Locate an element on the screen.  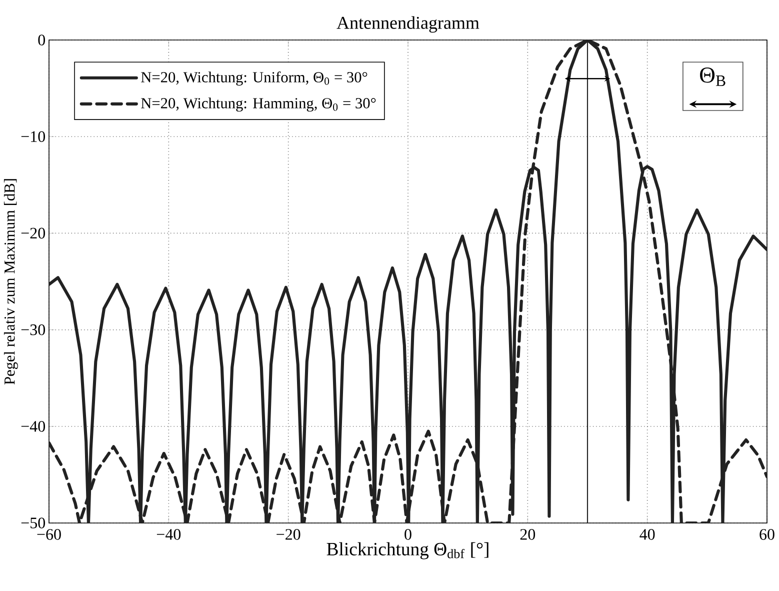
y-axis-title: Pegel relativ zum Maximum [dB] is located at coordinates (11, 282).